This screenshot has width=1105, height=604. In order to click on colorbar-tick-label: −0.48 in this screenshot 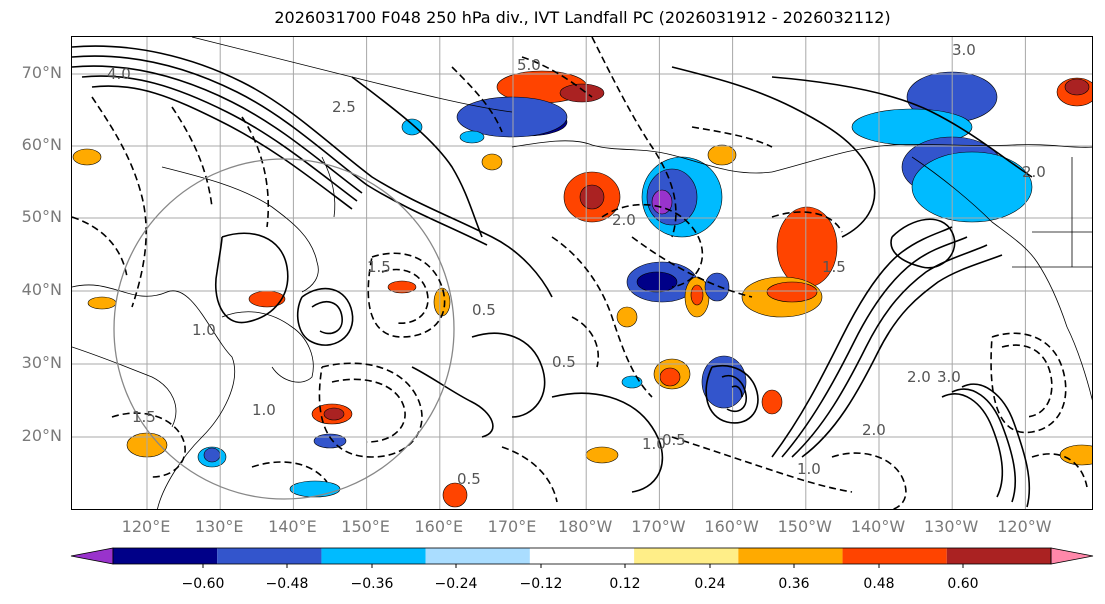, I will do `click(287, 584)`.